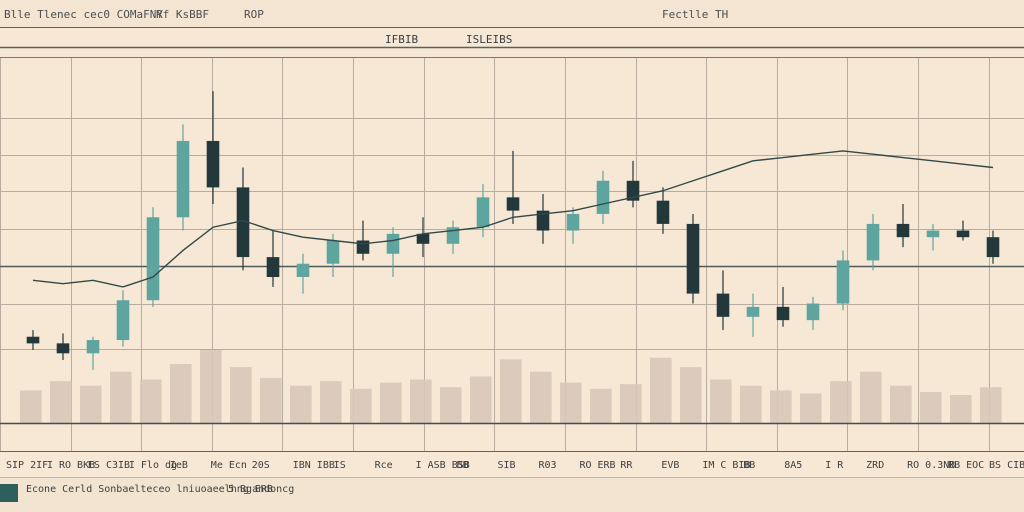 Image resolution: width=1024 pixels, height=512 pixels. Describe the element at coordinates (547, 465) in the screenshot. I see `axis-label: R03` at that location.